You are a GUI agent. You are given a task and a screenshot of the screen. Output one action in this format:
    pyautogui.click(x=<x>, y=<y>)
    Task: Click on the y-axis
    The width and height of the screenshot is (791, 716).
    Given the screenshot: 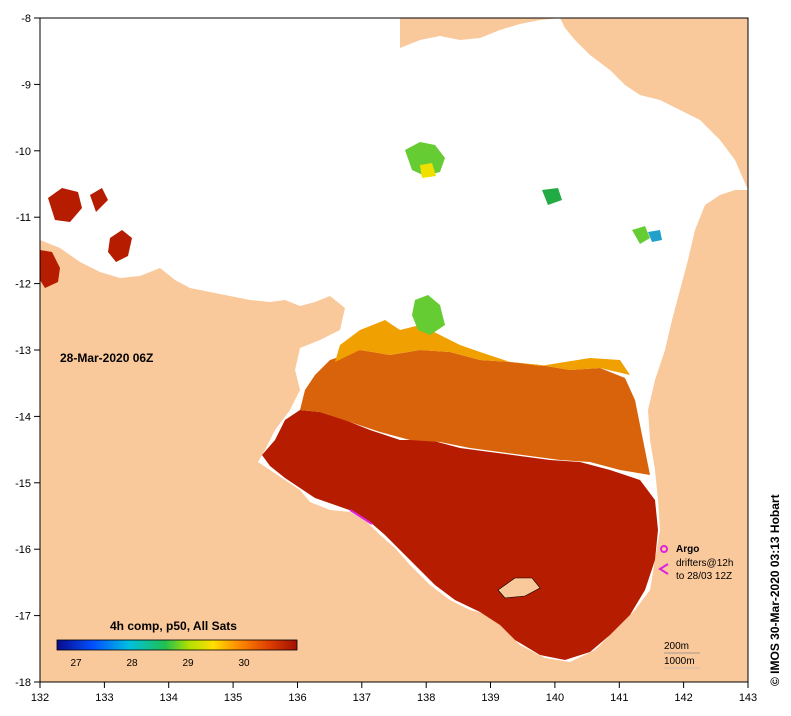 What is the action you would take?
    pyautogui.click(x=37, y=350)
    